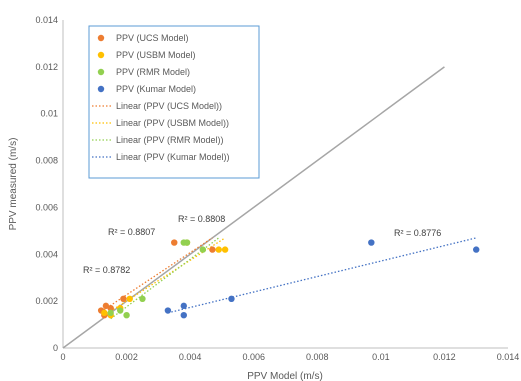  Describe the element at coordinates (131, 232) in the screenshot. I see `r-squared-label: R² = 0.8807` at that location.